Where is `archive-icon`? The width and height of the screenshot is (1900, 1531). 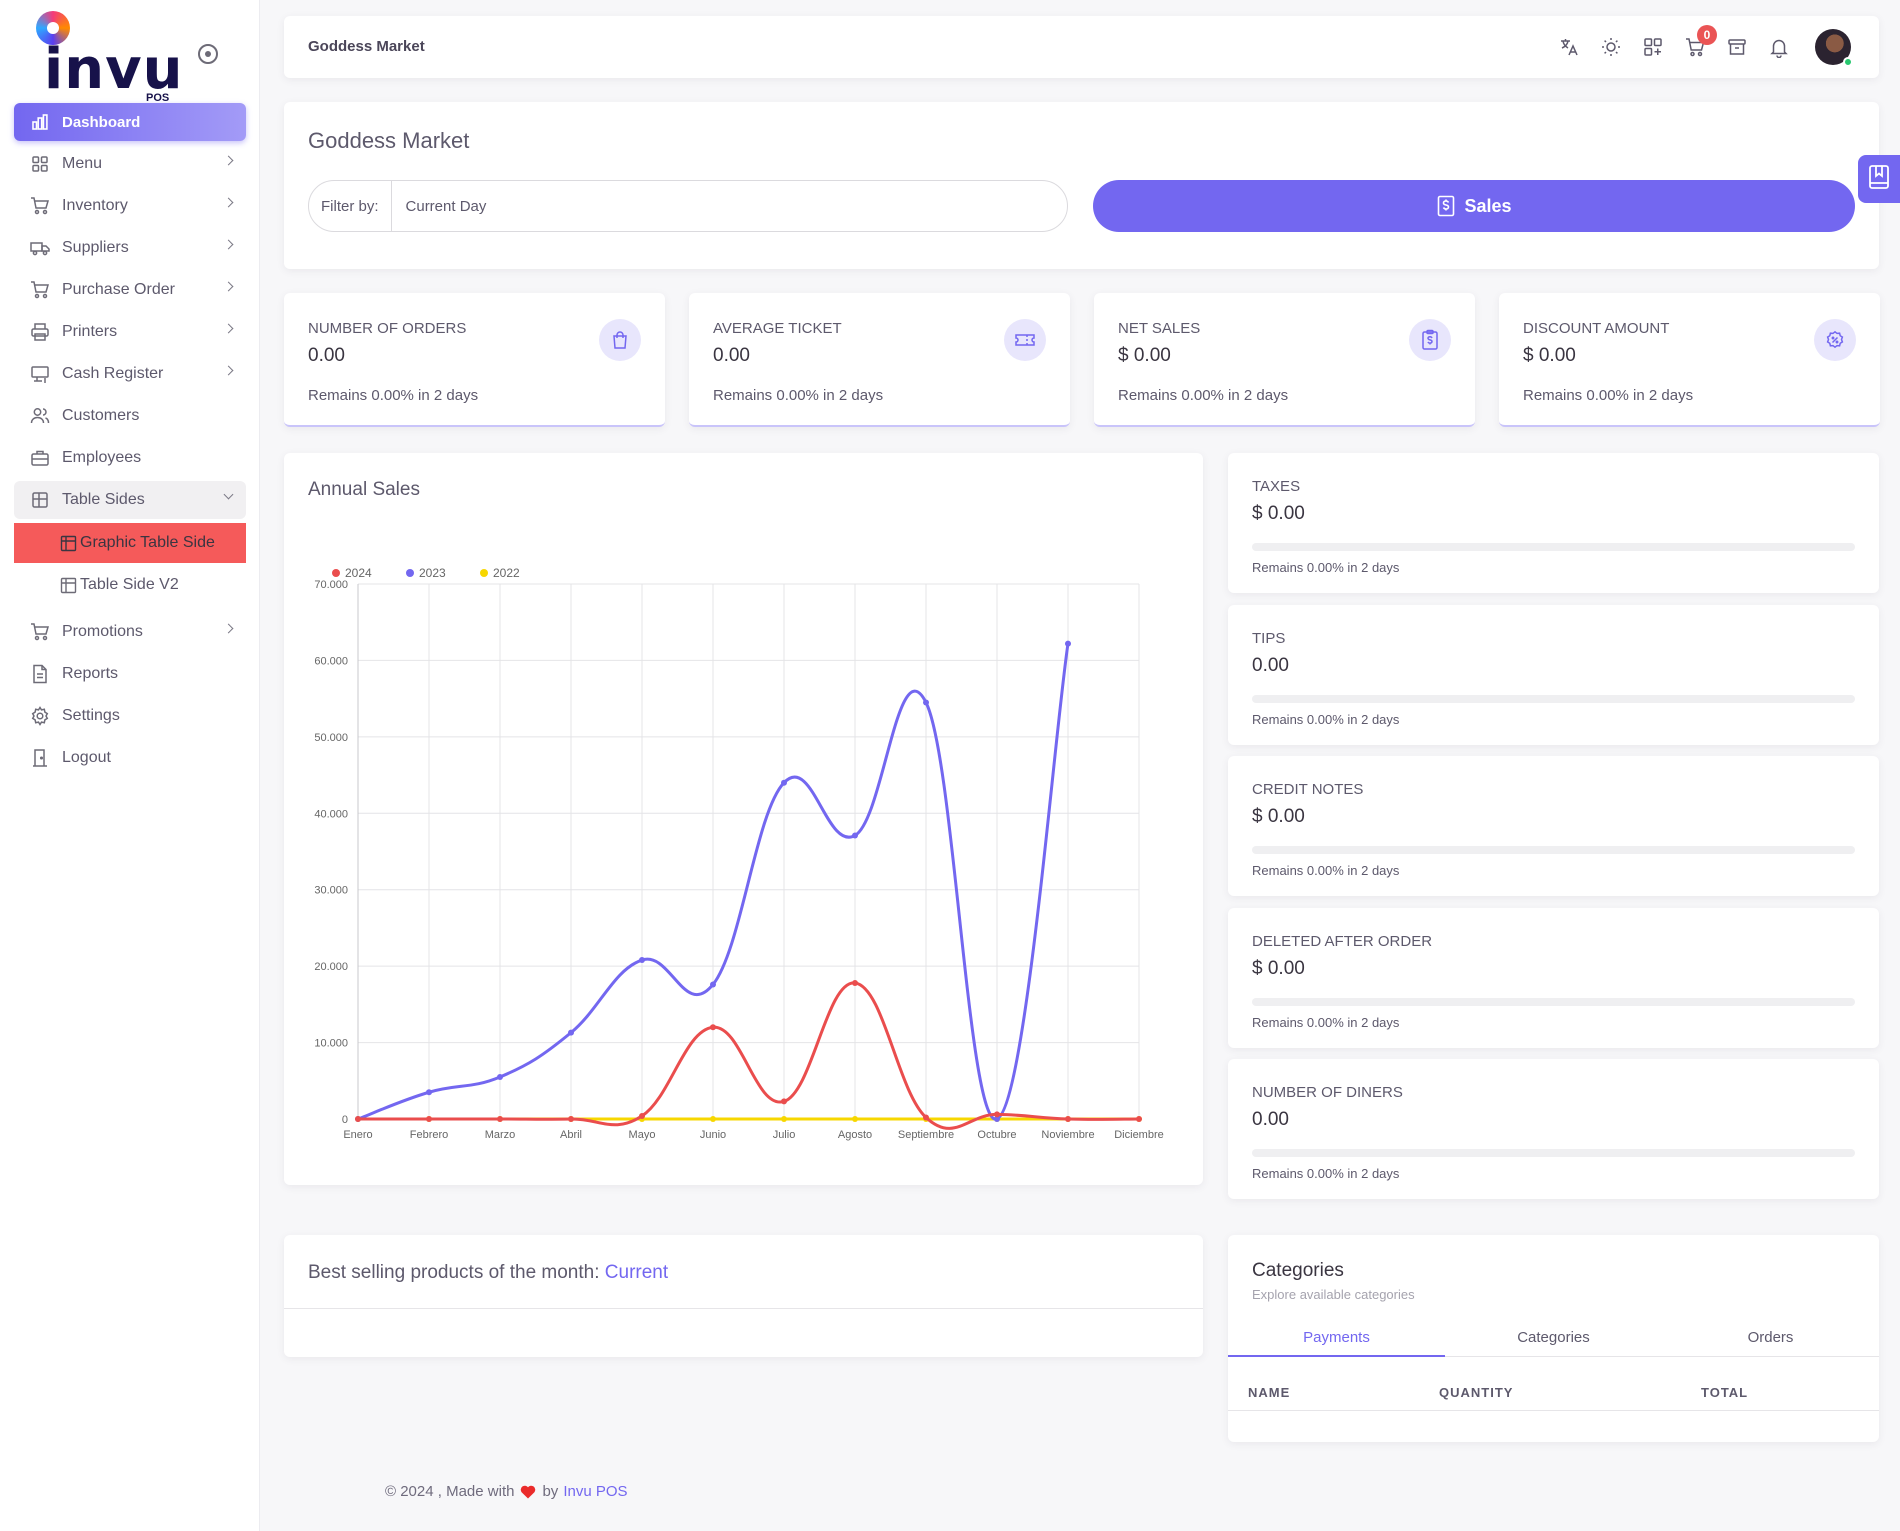 archive-icon is located at coordinates (1737, 47).